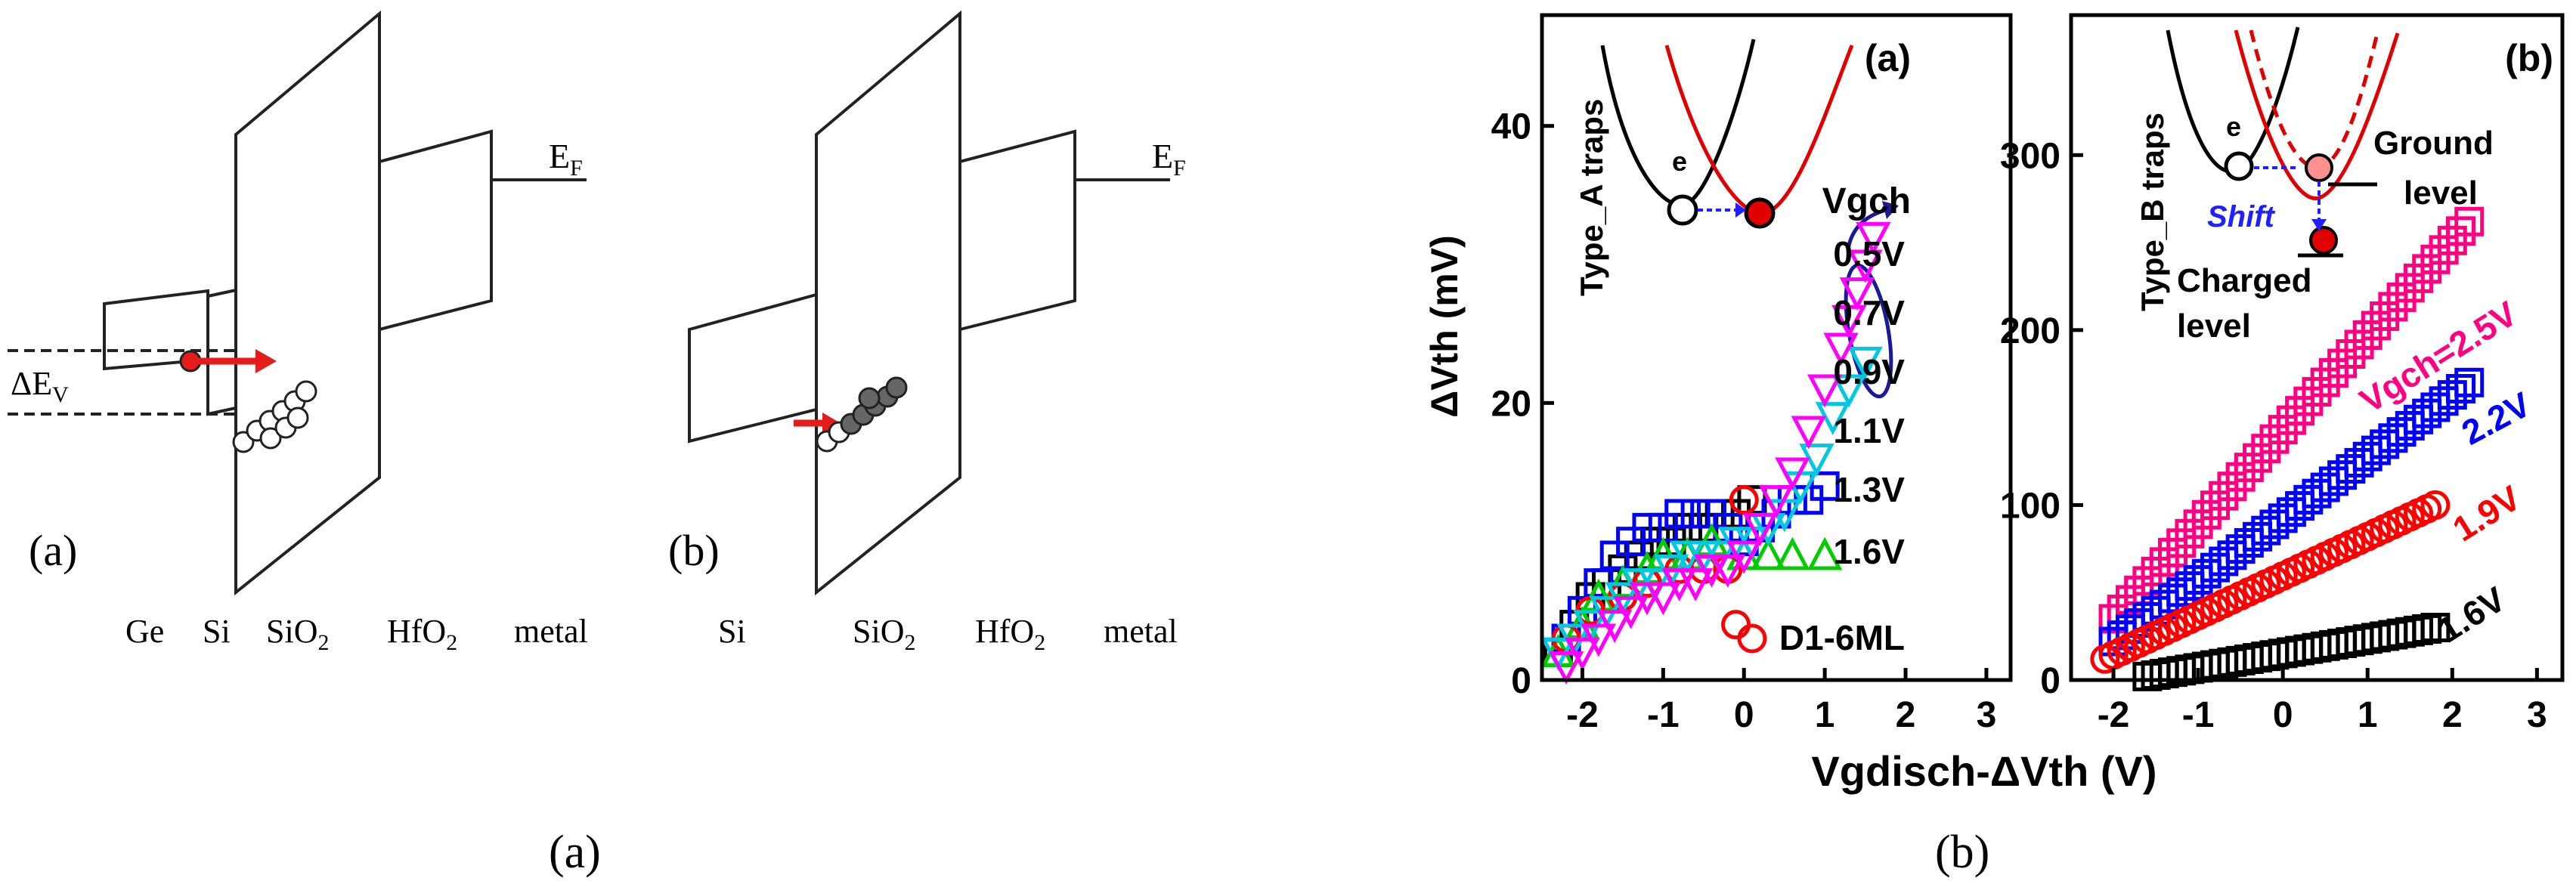  I want to click on layer-label: SiO2, so click(884, 634).